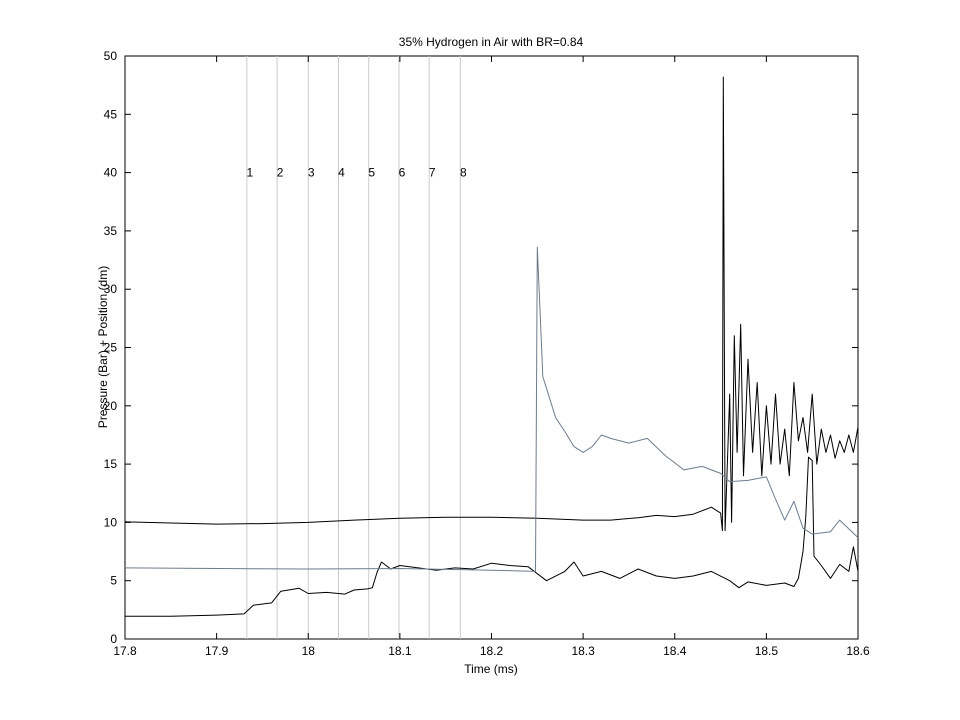 Image resolution: width=960 pixels, height=720 pixels. Describe the element at coordinates (111, 406) in the screenshot. I see `y-tick-label: 20` at that location.